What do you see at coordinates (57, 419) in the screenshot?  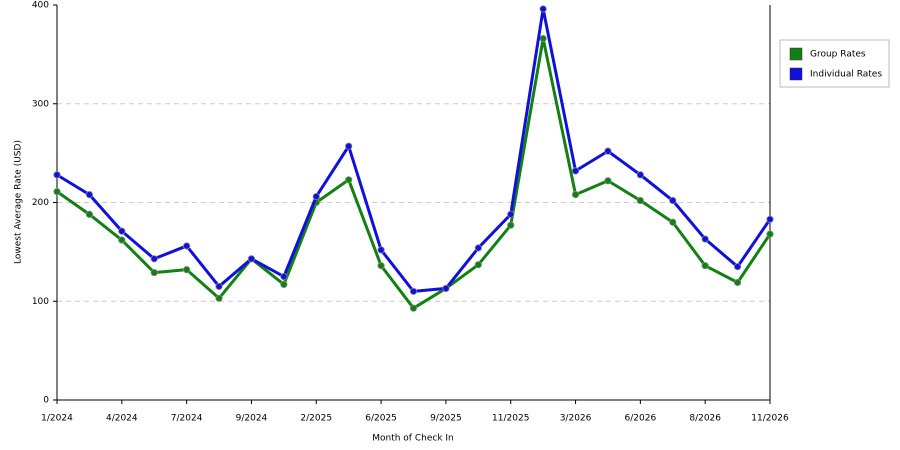 I see `x-tick-label: 1/2024` at bounding box center [57, 419].